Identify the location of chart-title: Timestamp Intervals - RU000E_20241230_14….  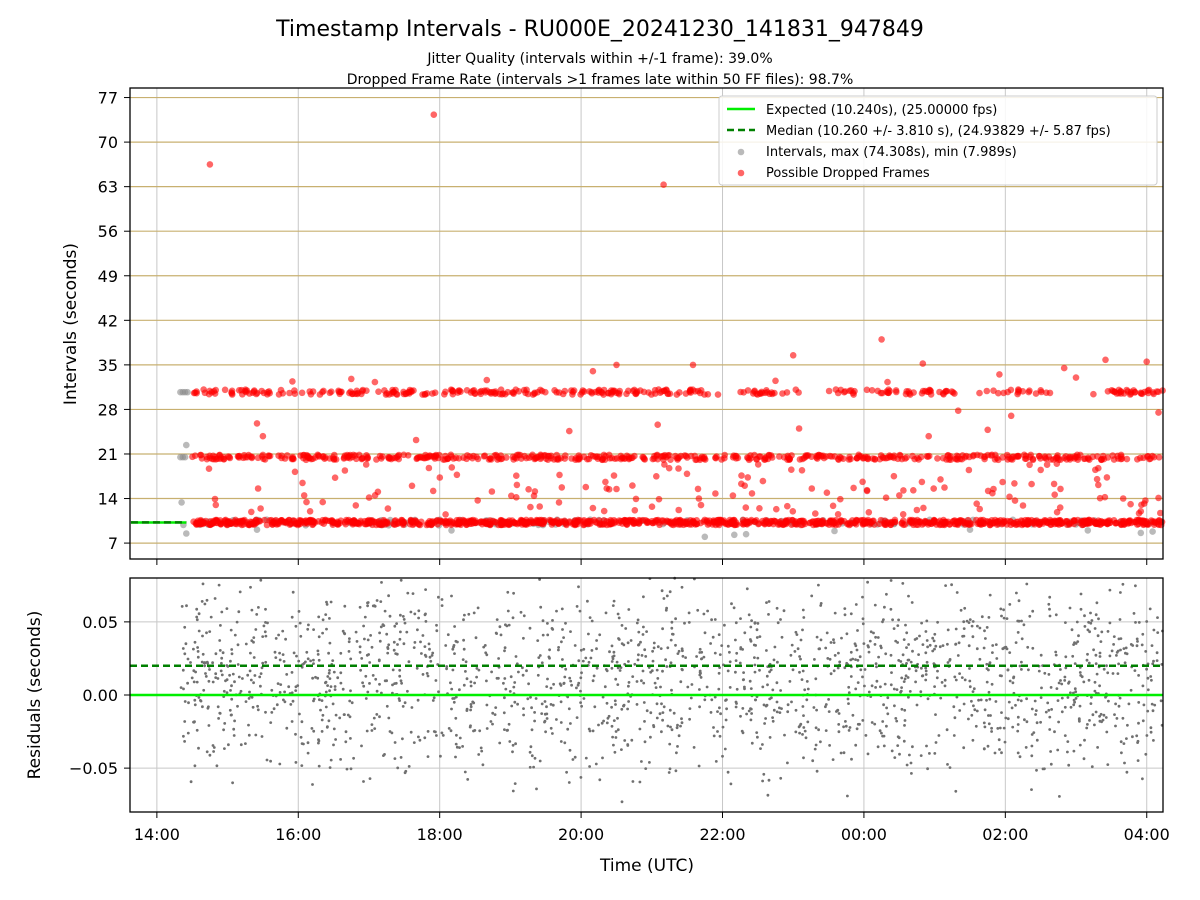
(599, 29).